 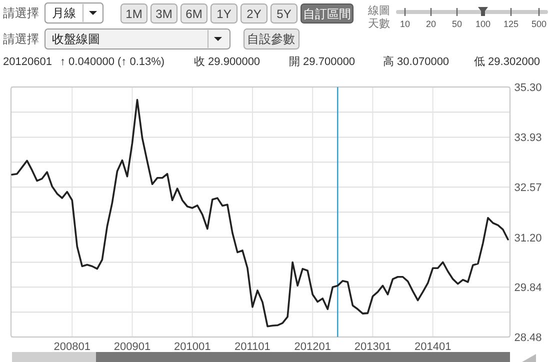 I want to click on annotation: 收盤線圖, so click(x=76, y=39).